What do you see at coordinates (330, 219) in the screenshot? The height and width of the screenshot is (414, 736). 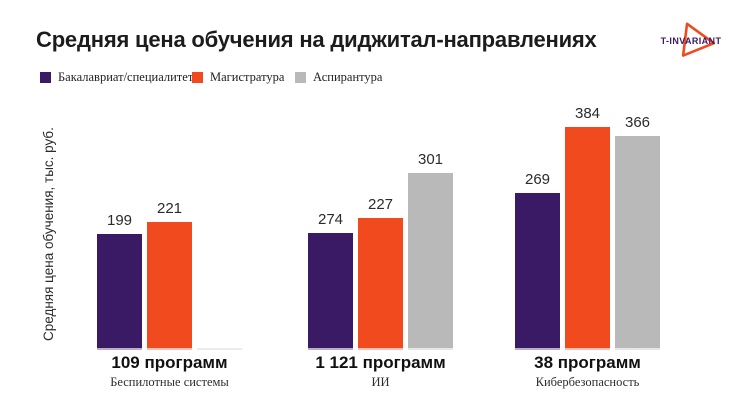 I see `bar-value-label: 274` at bounding box center [330, 219].